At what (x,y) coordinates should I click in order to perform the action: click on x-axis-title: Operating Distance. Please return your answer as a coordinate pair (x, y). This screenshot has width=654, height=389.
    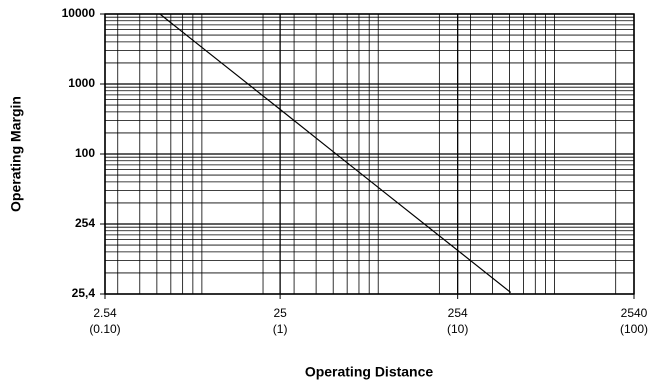
    Looking at the image, I should click on (369, 372).